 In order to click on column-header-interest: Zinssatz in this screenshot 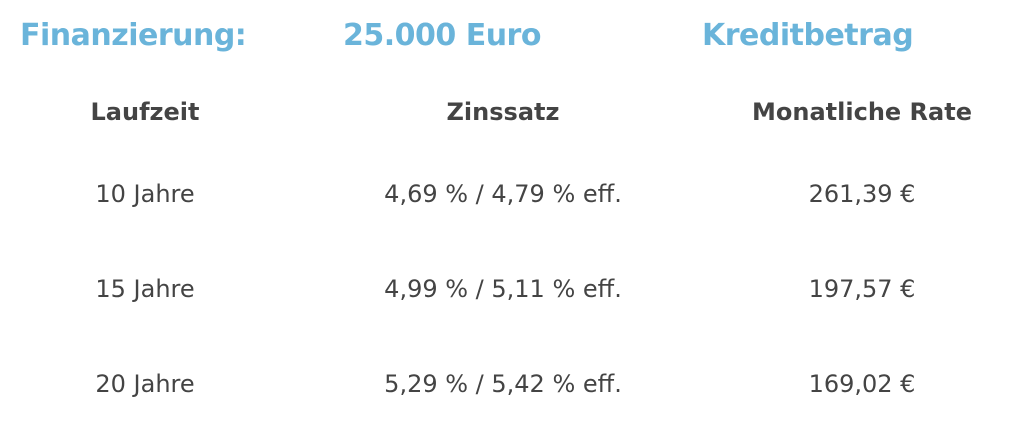, I will do `click(503, 112)`.